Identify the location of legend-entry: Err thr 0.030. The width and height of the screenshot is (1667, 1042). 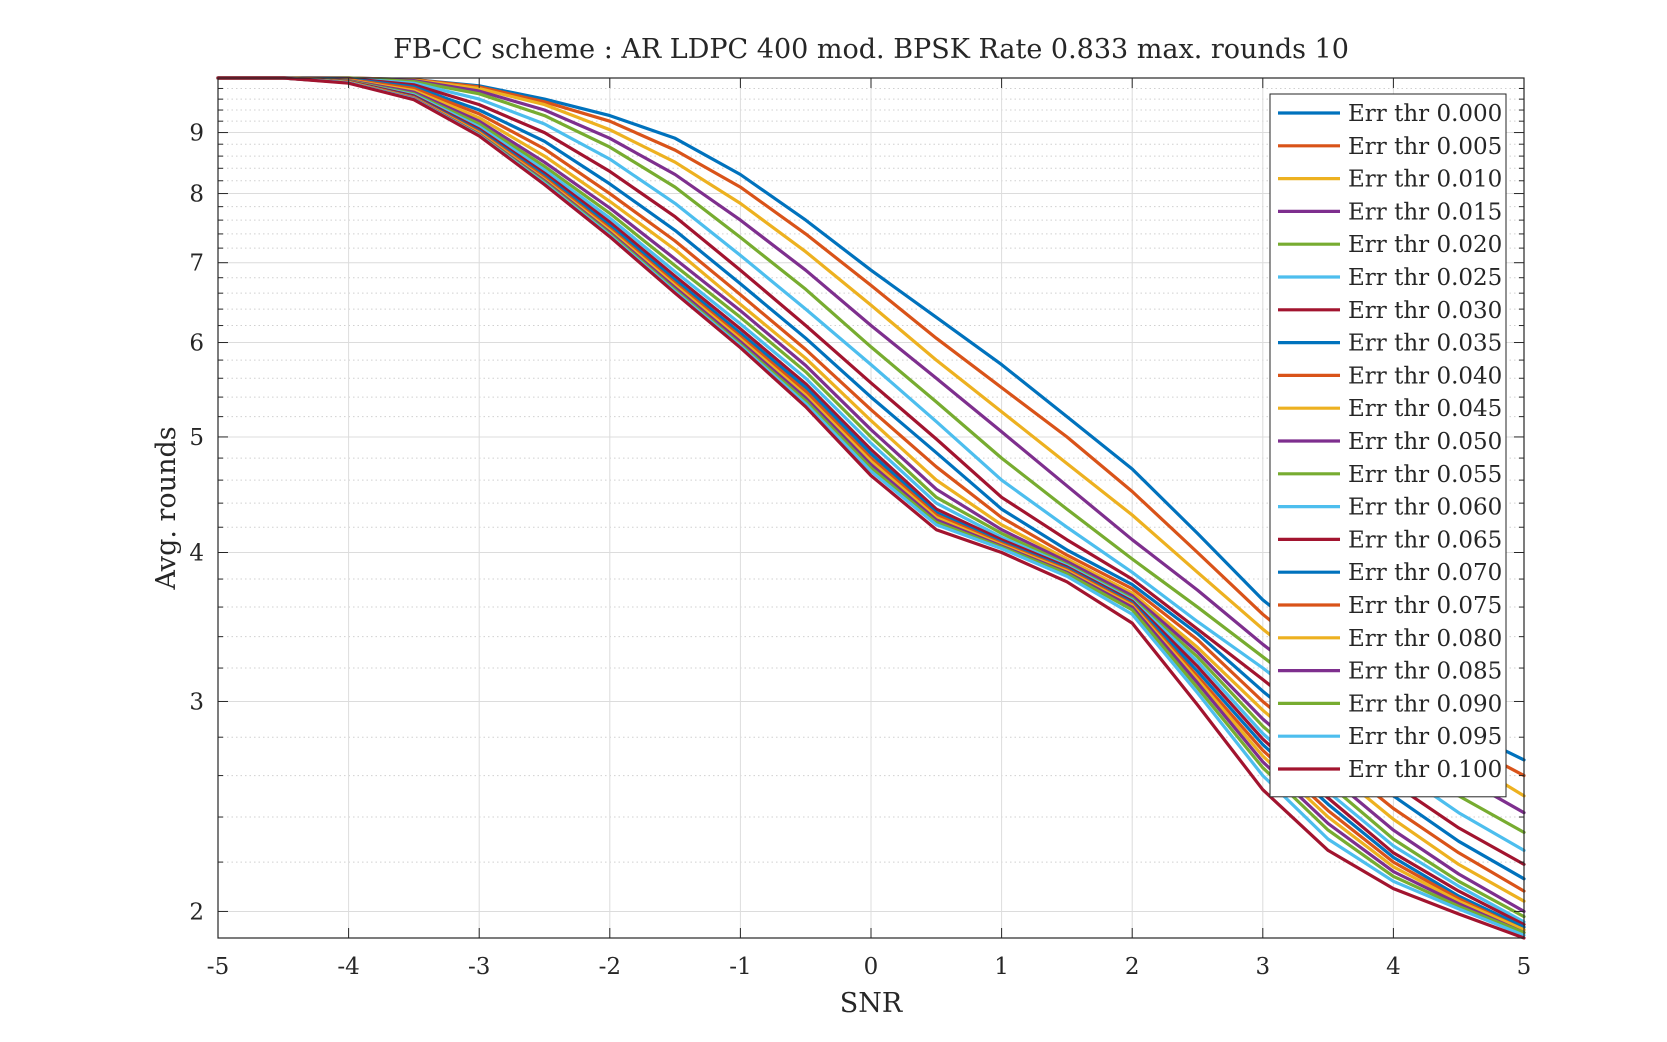
(1425, 311).